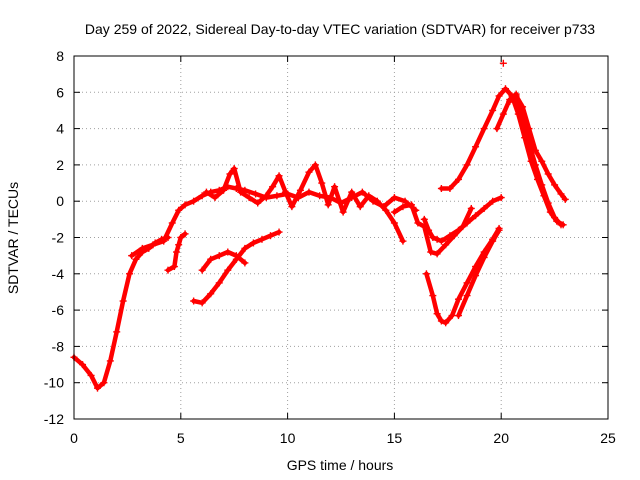  What do you see at coordinates (181, 438) in the screenshot?
I see `x-tick-label: 5` at bounding box center [181, 438].